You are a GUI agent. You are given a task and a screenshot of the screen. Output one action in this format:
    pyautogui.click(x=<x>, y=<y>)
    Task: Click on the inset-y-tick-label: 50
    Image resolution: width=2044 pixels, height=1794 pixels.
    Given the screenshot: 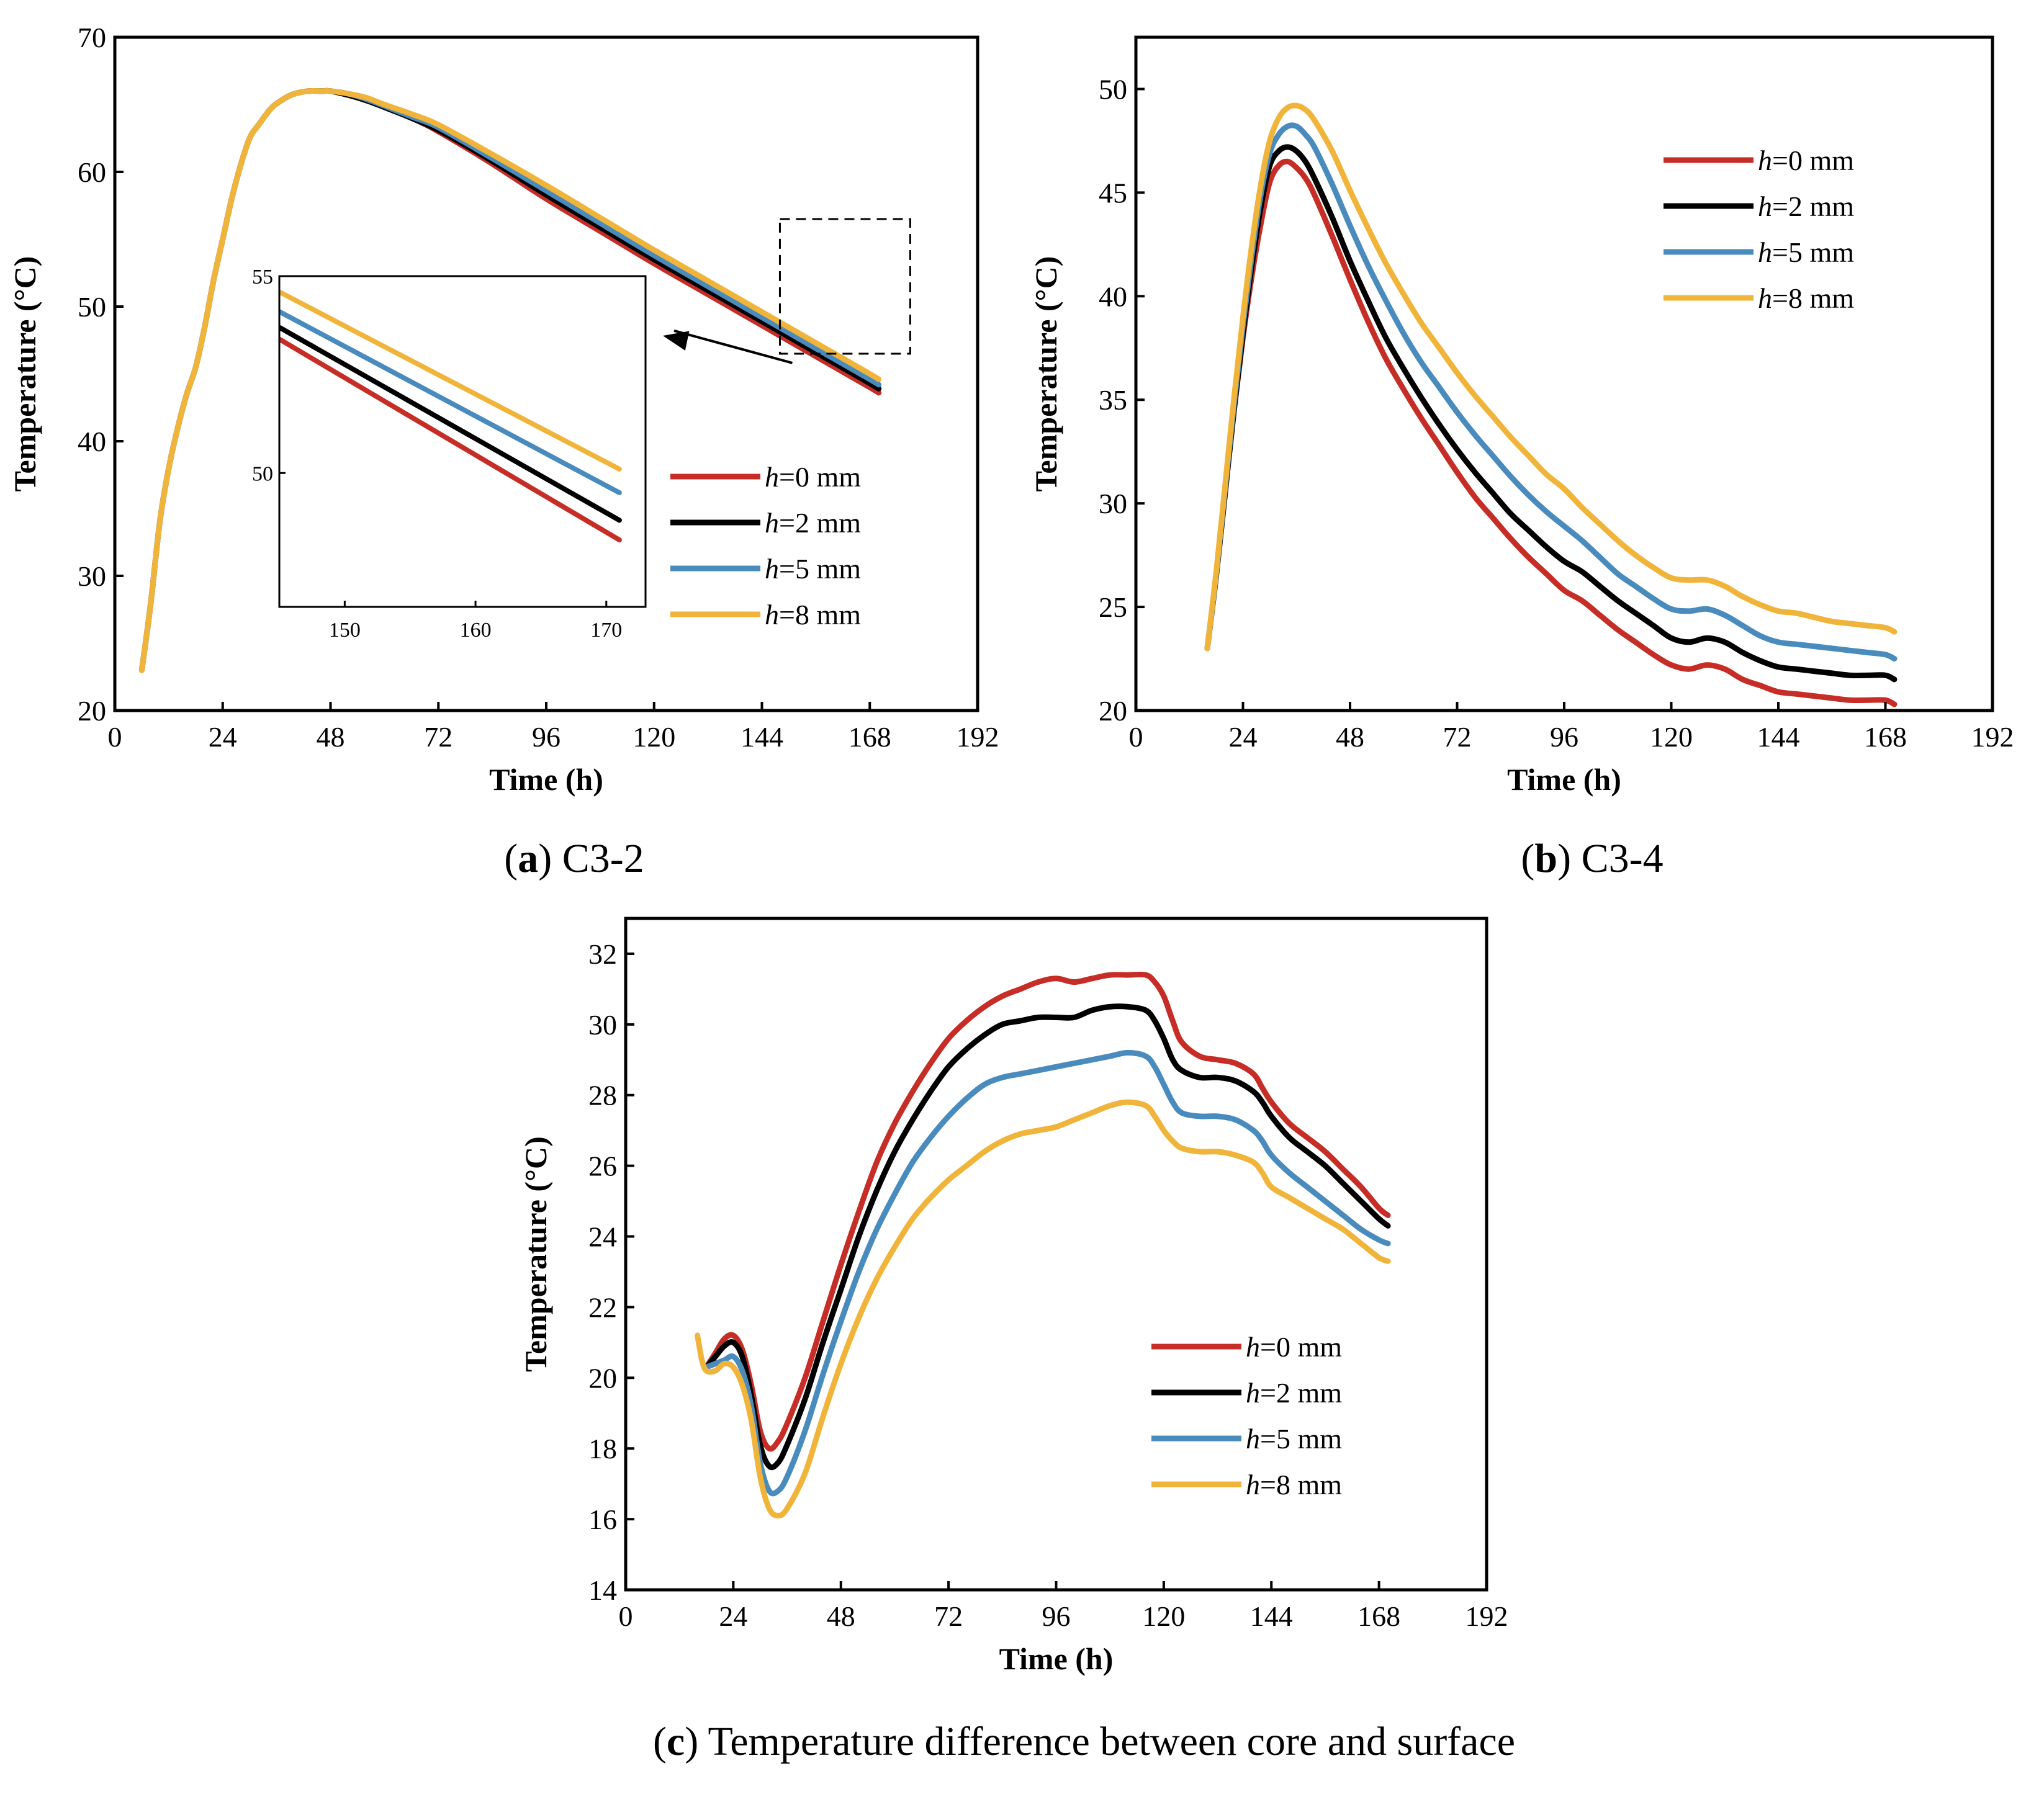 What is the action you would take?
    pyautogui.click(x=262, y=474)
    